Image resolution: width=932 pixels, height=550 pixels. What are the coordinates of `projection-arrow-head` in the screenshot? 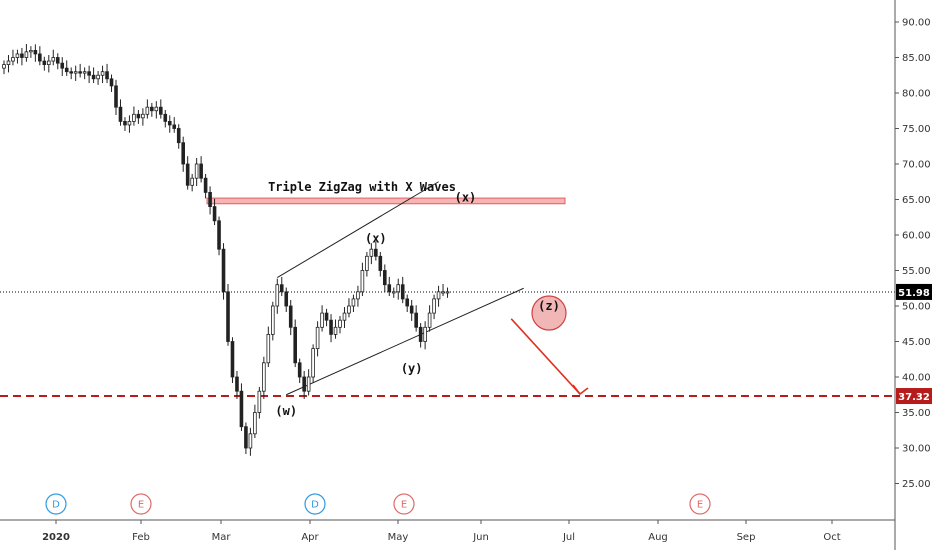 It's located at (580, 390).